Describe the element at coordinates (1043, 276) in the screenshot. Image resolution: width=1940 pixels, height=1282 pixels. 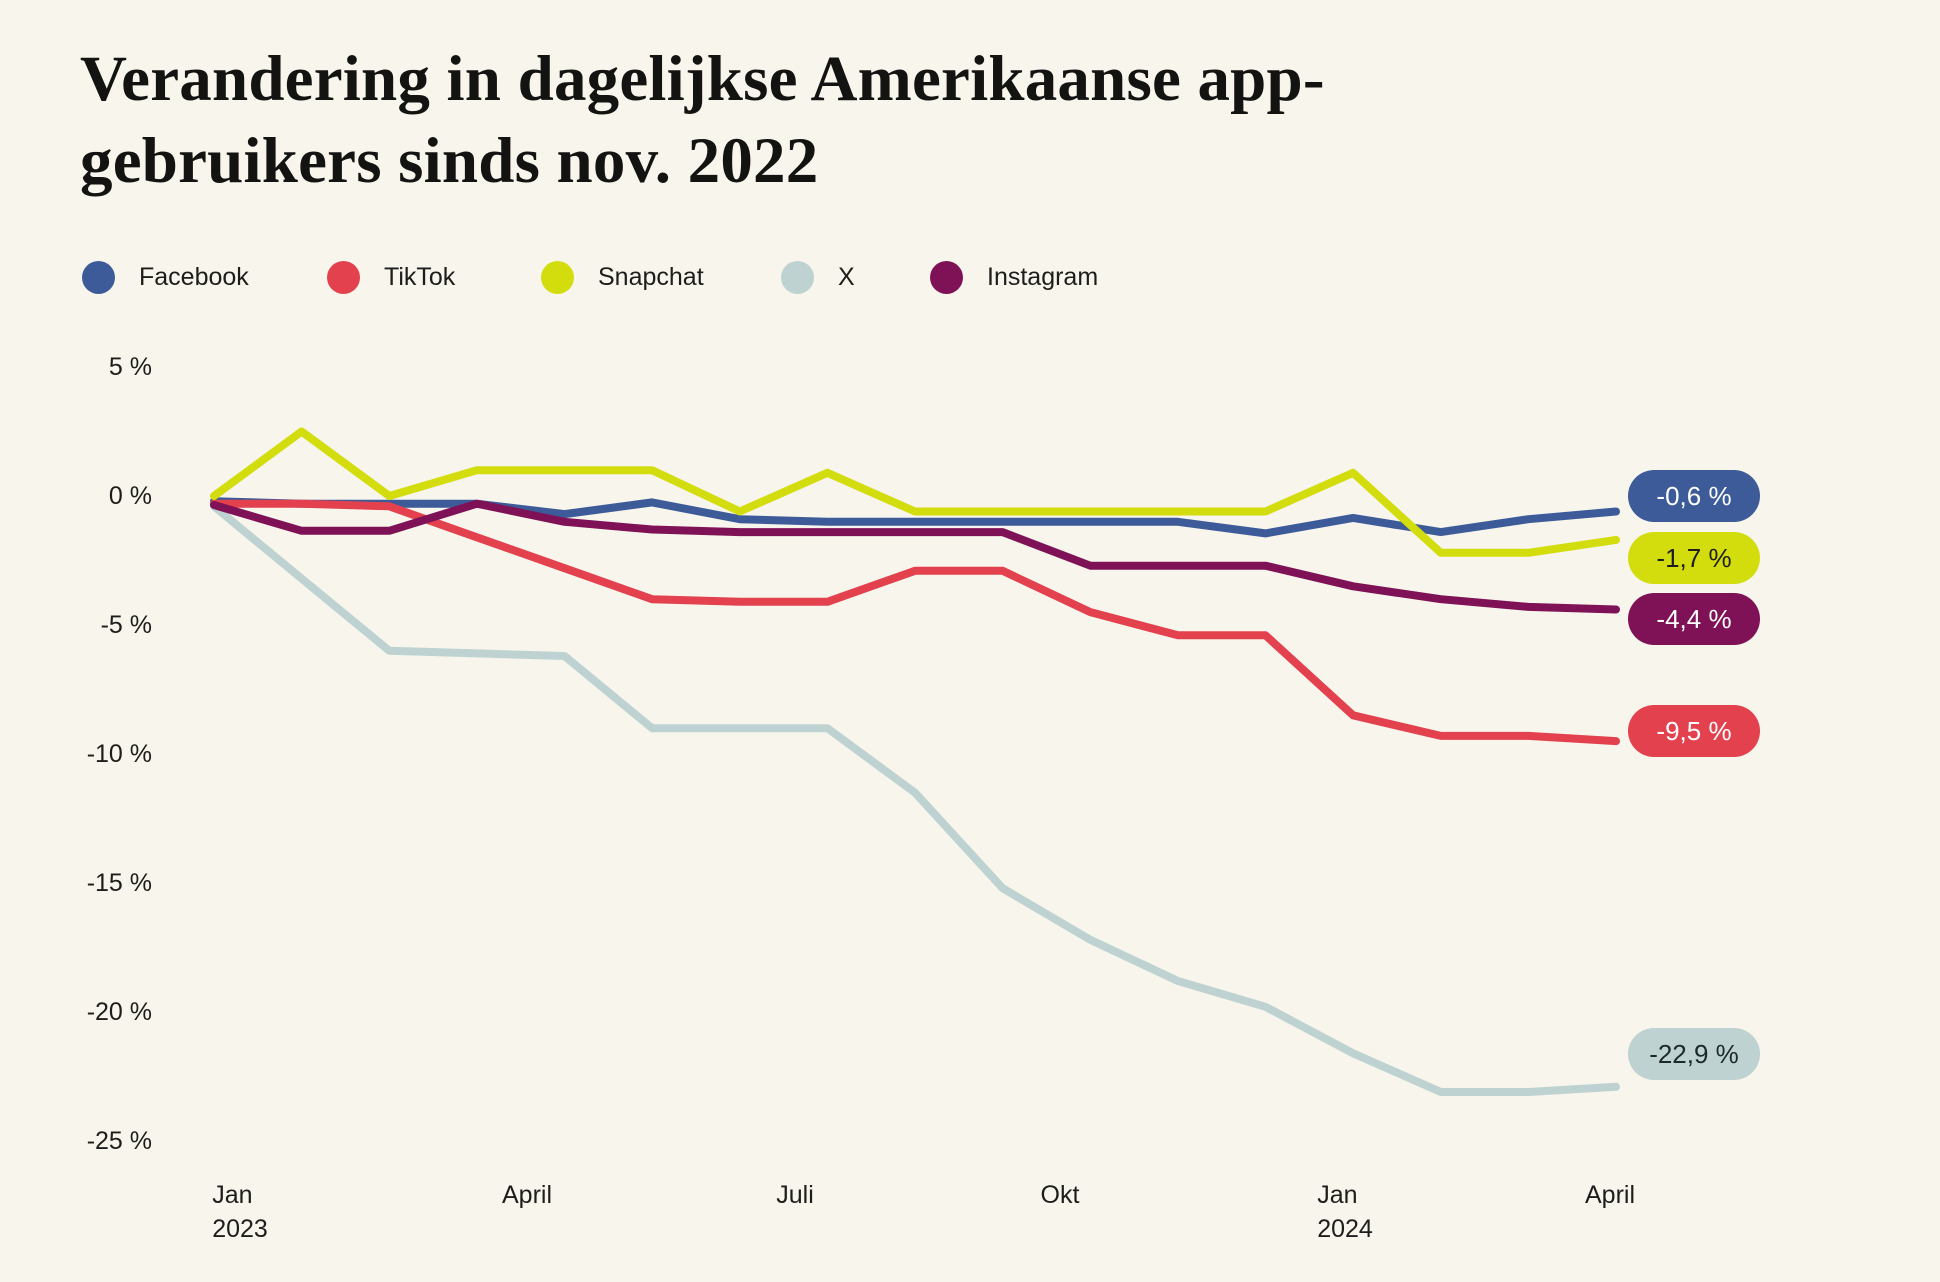
I see `legend-label-instagram: Instagram` at that location.